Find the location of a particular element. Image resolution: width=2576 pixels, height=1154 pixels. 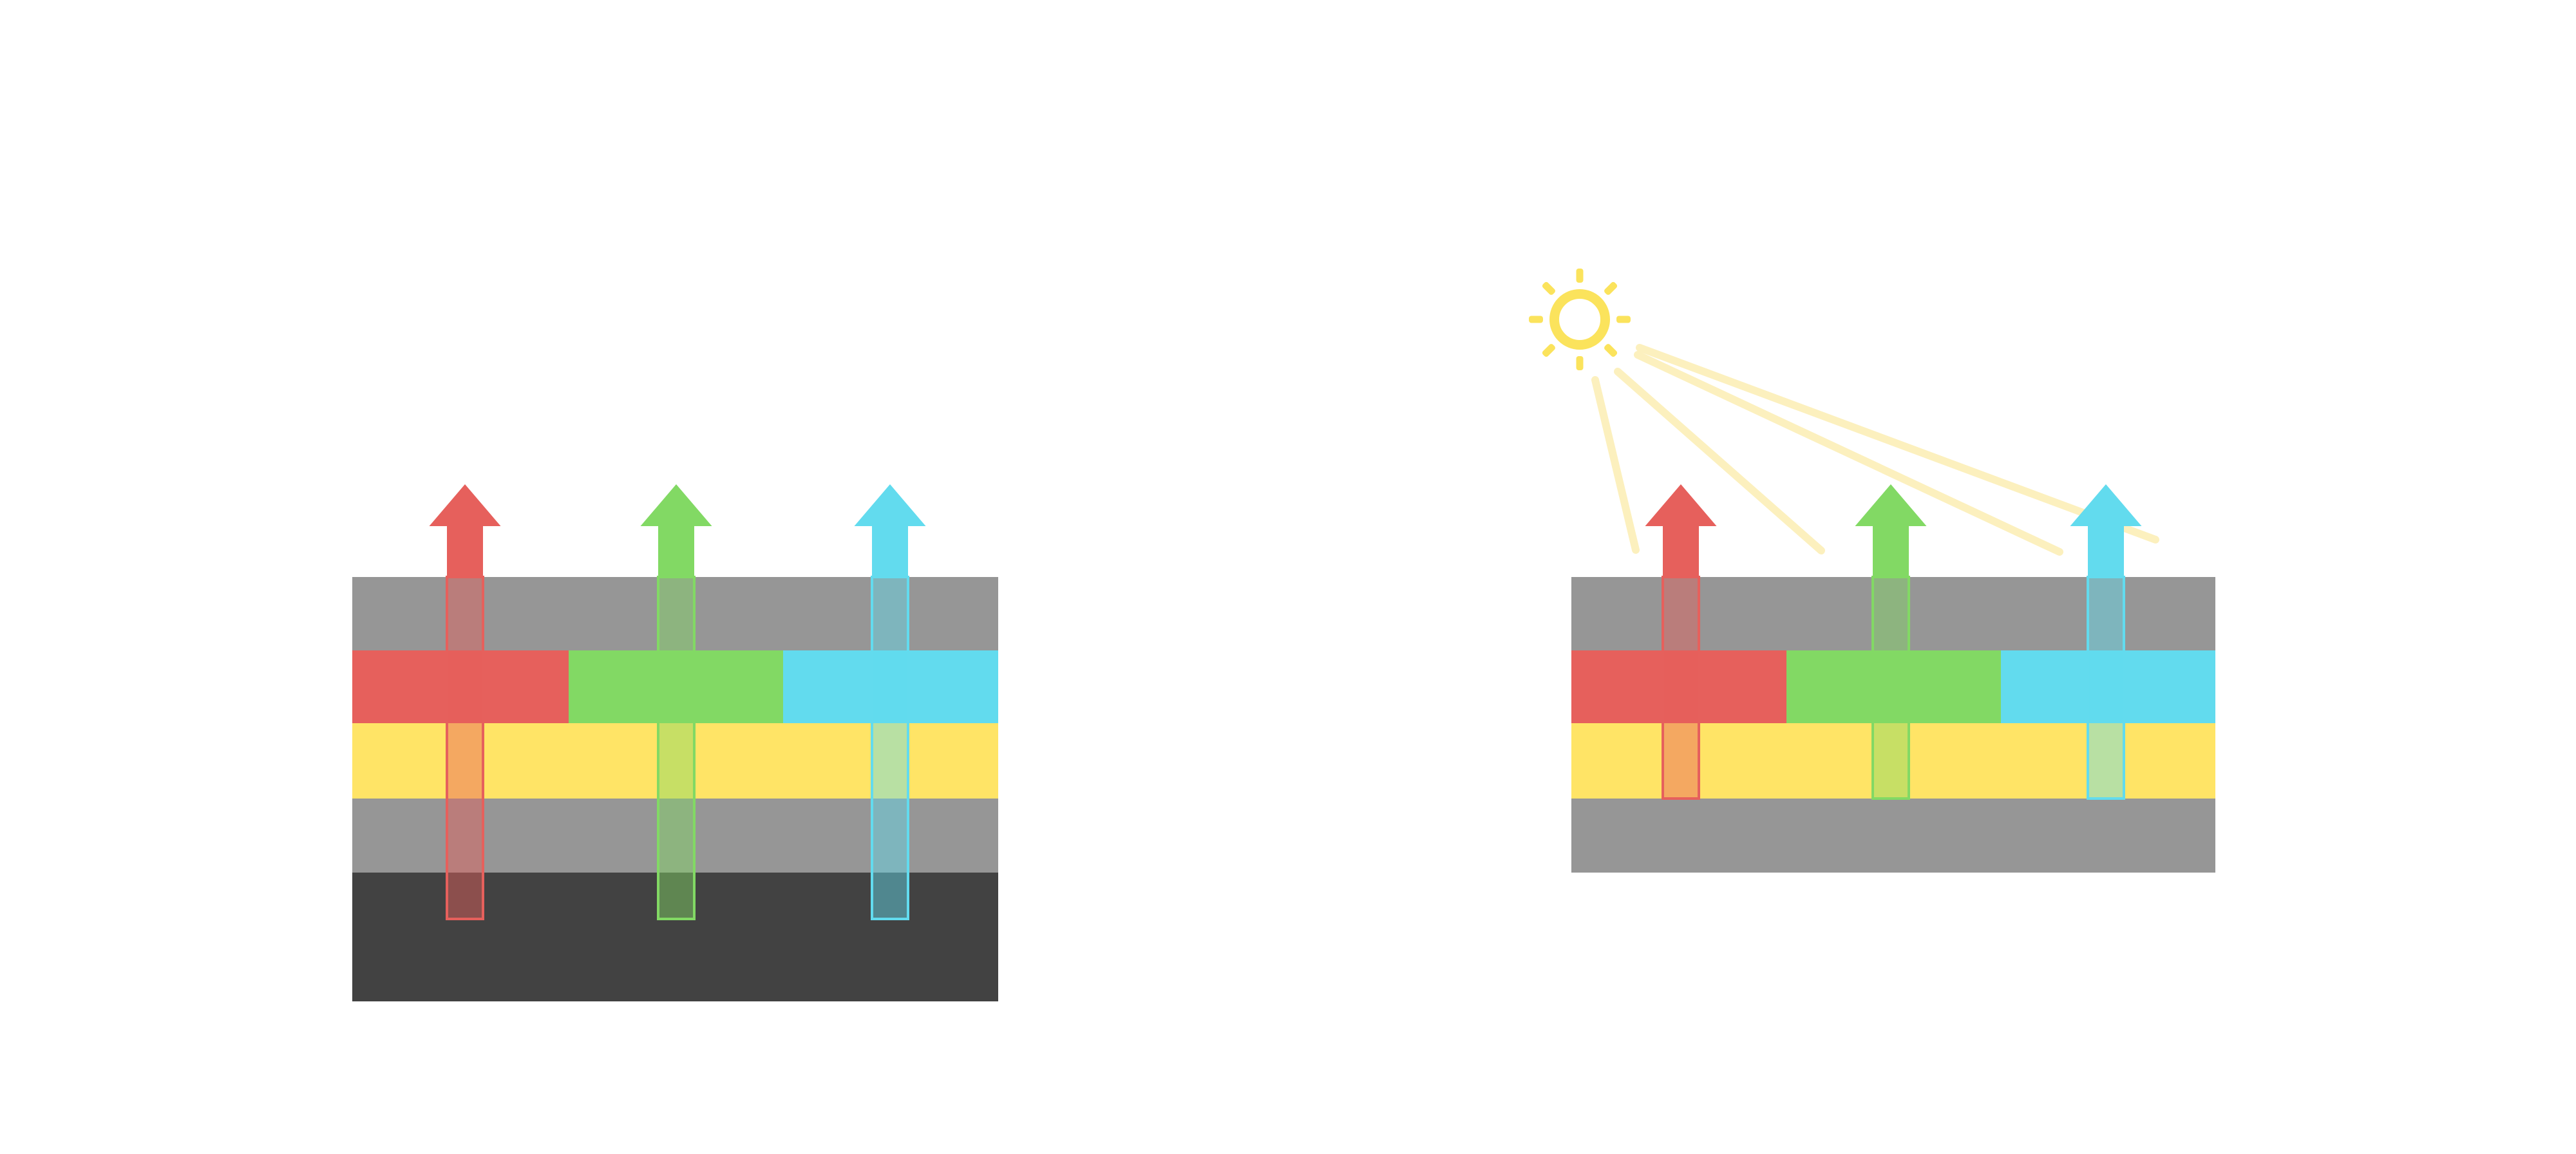

backlit-display-yellow-layer is located at coordinates (675, 761).